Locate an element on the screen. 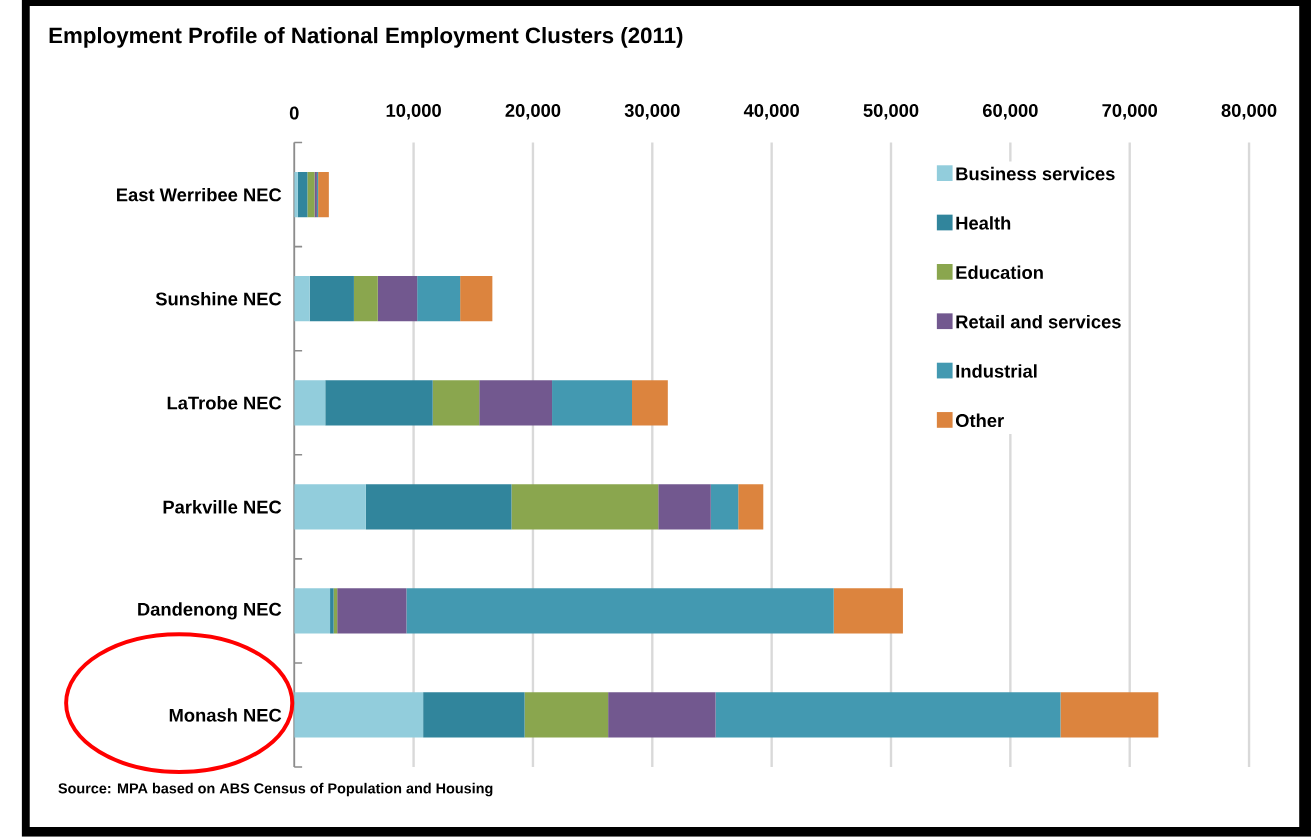 This screenshot has width=1311, height=837. x-tick-label: 50,000 is located at coordinates (891, 112).